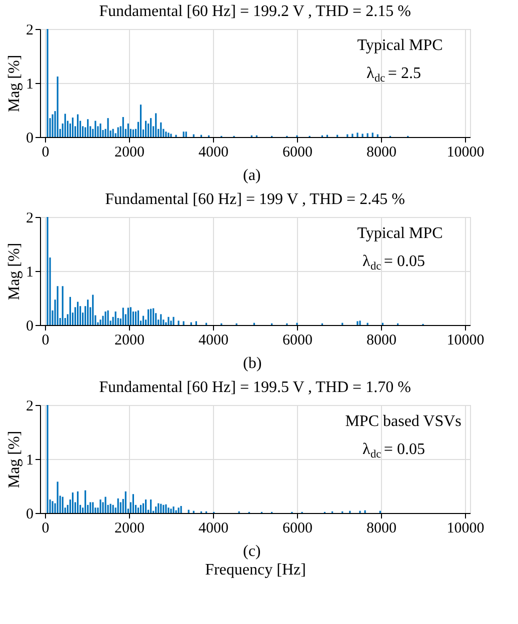 The image size is (518, 624). Describe the element at coordinates (252, 175) in the screenshot. I see `text: (a)` at that location.